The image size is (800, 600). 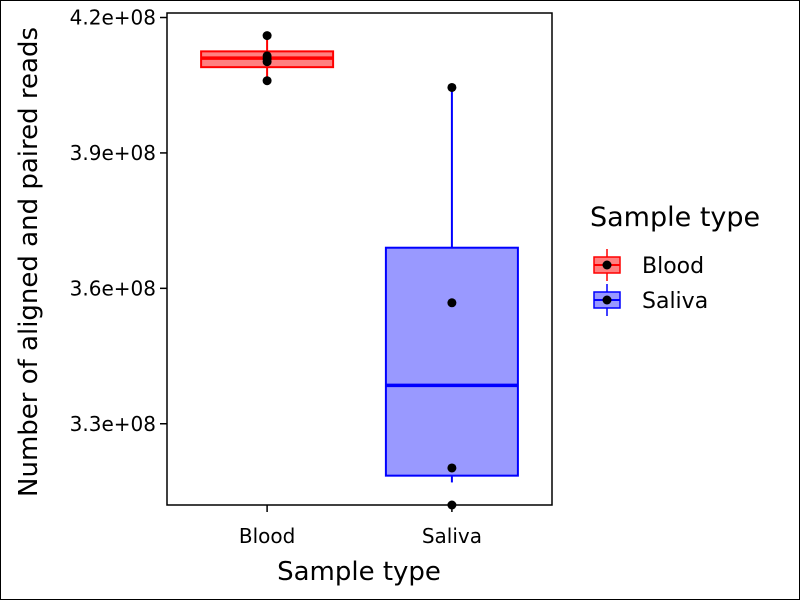 I want to click on legend-label: Saliva, so click(x=675, y=301).